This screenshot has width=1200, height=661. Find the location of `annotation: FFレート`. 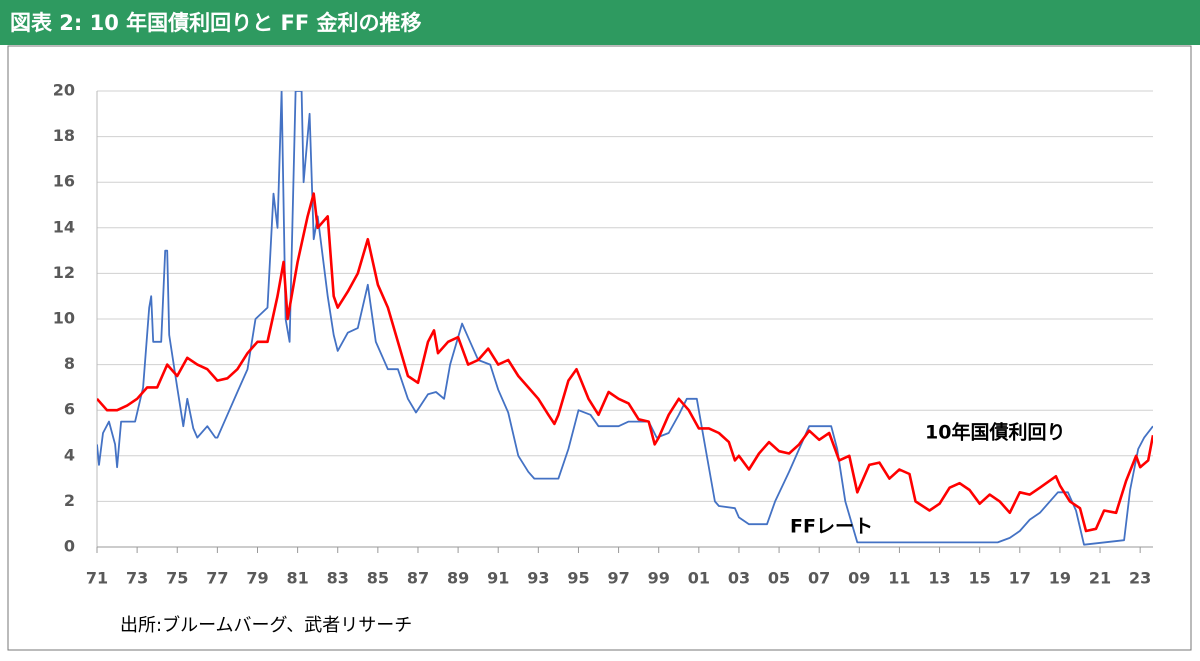

annotation: FFレート is located at coordinates (831, 527).